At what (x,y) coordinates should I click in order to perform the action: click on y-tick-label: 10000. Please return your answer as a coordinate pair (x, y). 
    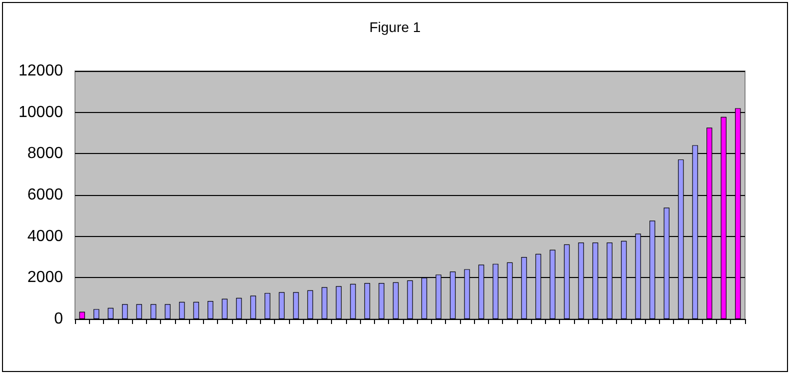
    Looking at the image, I should click on (41, 112).